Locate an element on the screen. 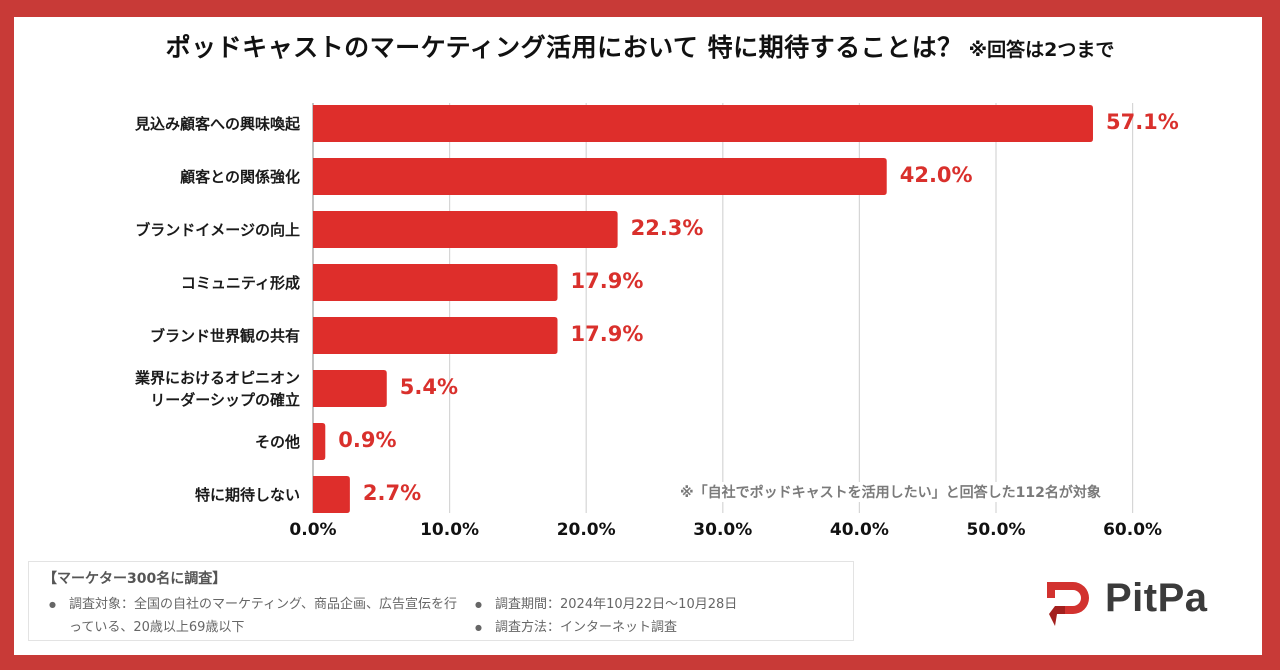 The height and width of the screenshot is (670, 1280). chart-title: ポッドキャストのマーケティング活用において 特に期待することは？ ※回答は2つまで is located at coordinates (640, 46).